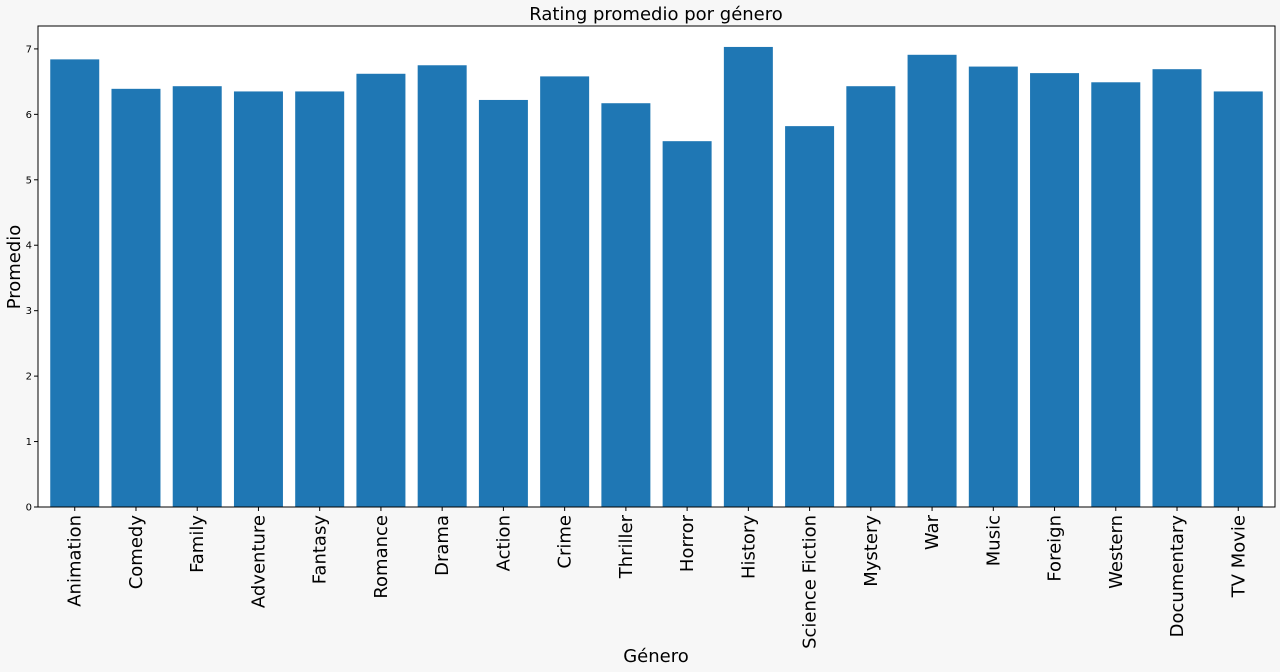  Describe the element at coordinates (1116, 294) in the screenshot. I see `bar-western` at that location.